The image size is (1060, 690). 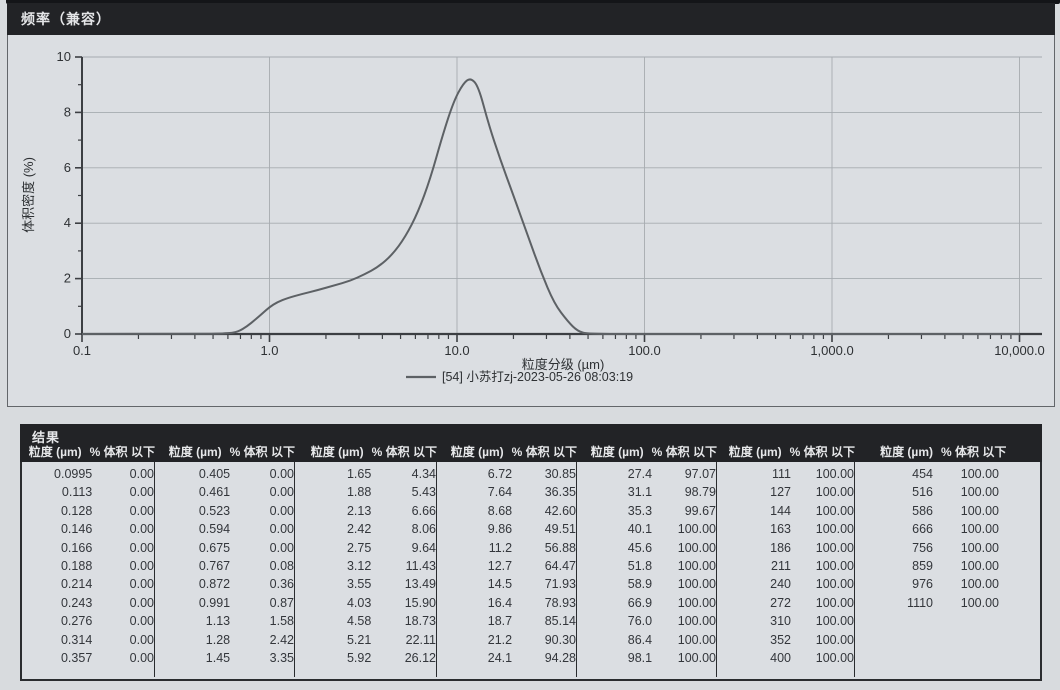 I want to click on size-cell: 2.13, so click(x=359, y=510).